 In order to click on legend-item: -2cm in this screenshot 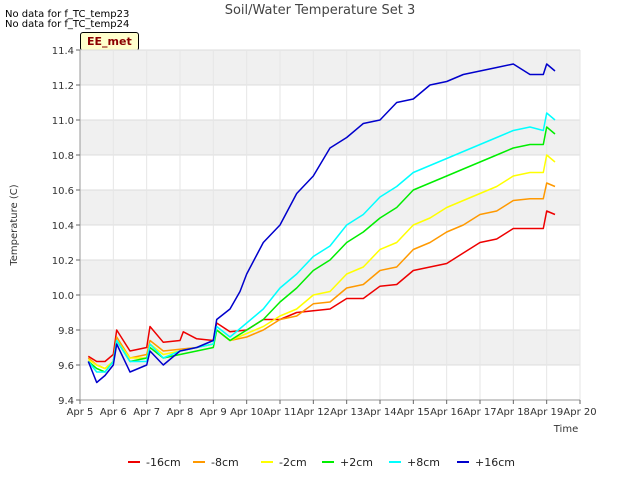, I will do `click(284, 462)`.